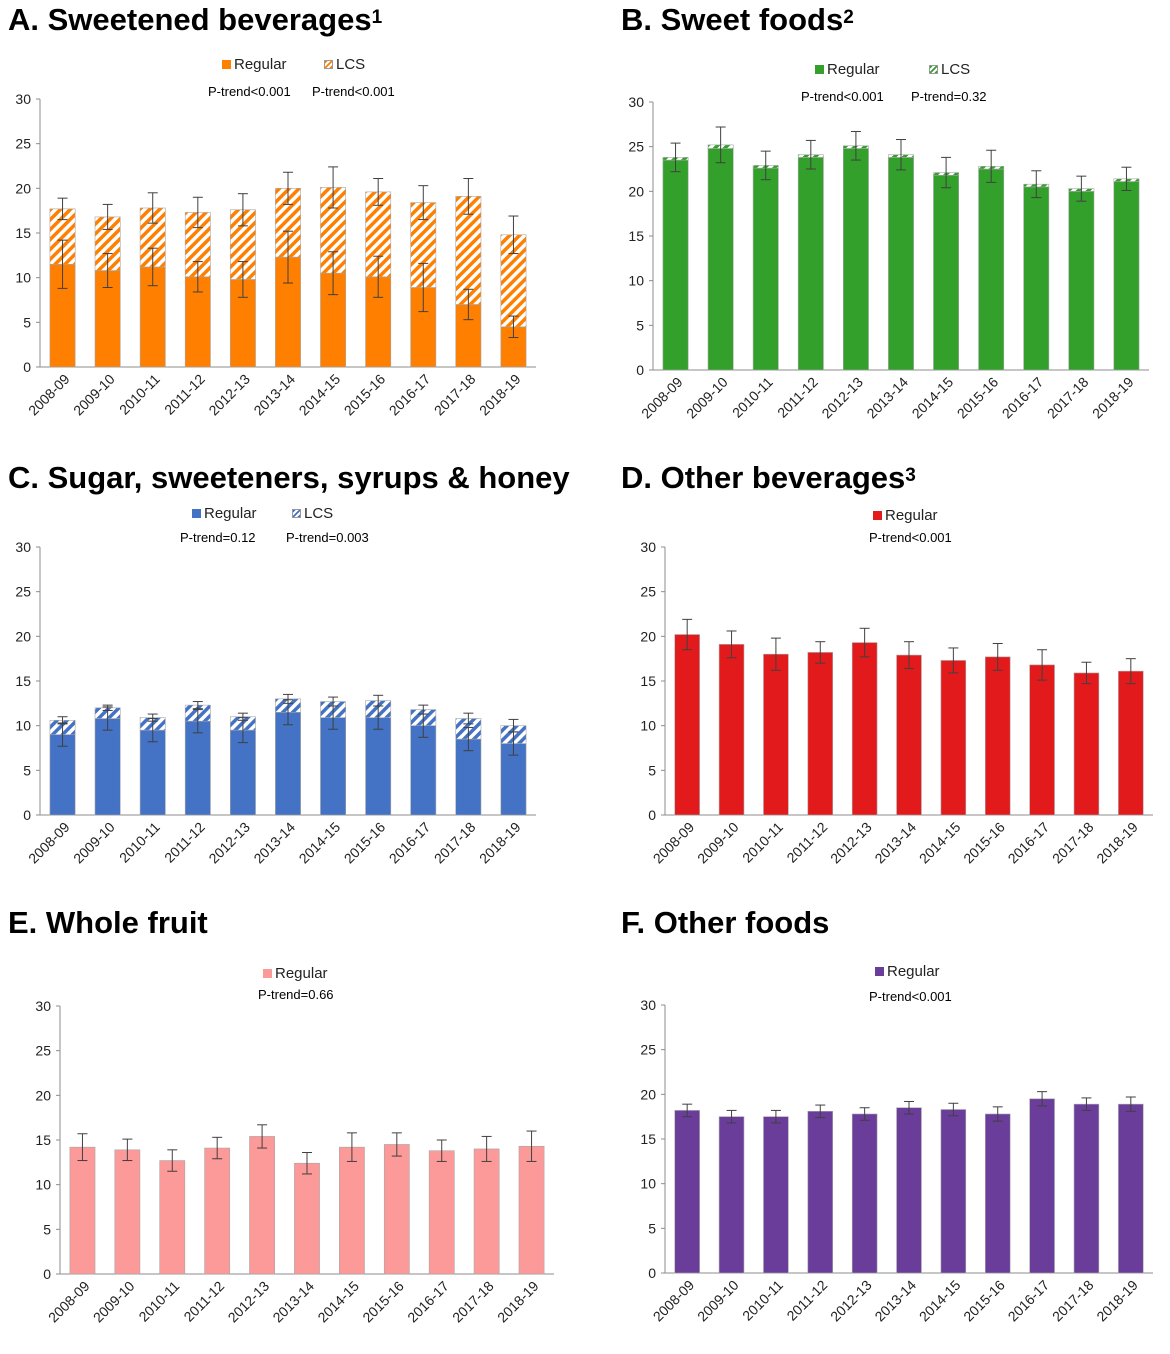 The image size is (1170, 1354). I want to click on x-tick-label: 2008-09, so click(674, 843).